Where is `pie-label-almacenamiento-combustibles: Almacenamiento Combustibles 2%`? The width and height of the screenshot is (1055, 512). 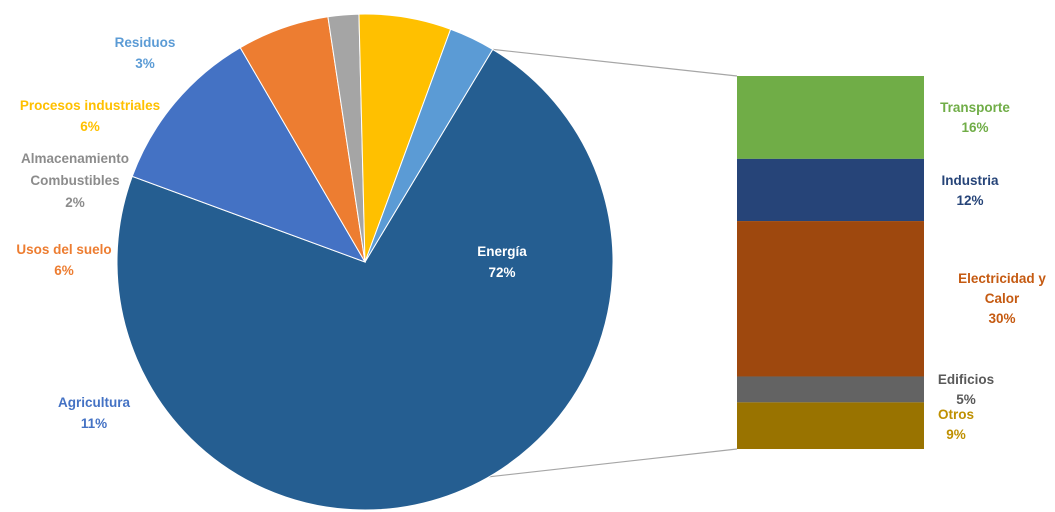
pie-label-almacenamiento-combustibles: Almacenamiento Combustibles 2% is located at coordinates (75, 180).